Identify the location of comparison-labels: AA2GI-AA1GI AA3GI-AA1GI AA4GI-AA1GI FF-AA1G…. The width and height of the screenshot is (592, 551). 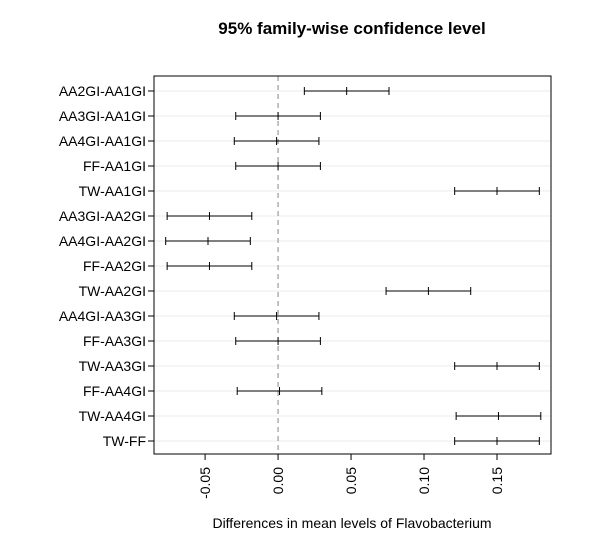
(106, 266).